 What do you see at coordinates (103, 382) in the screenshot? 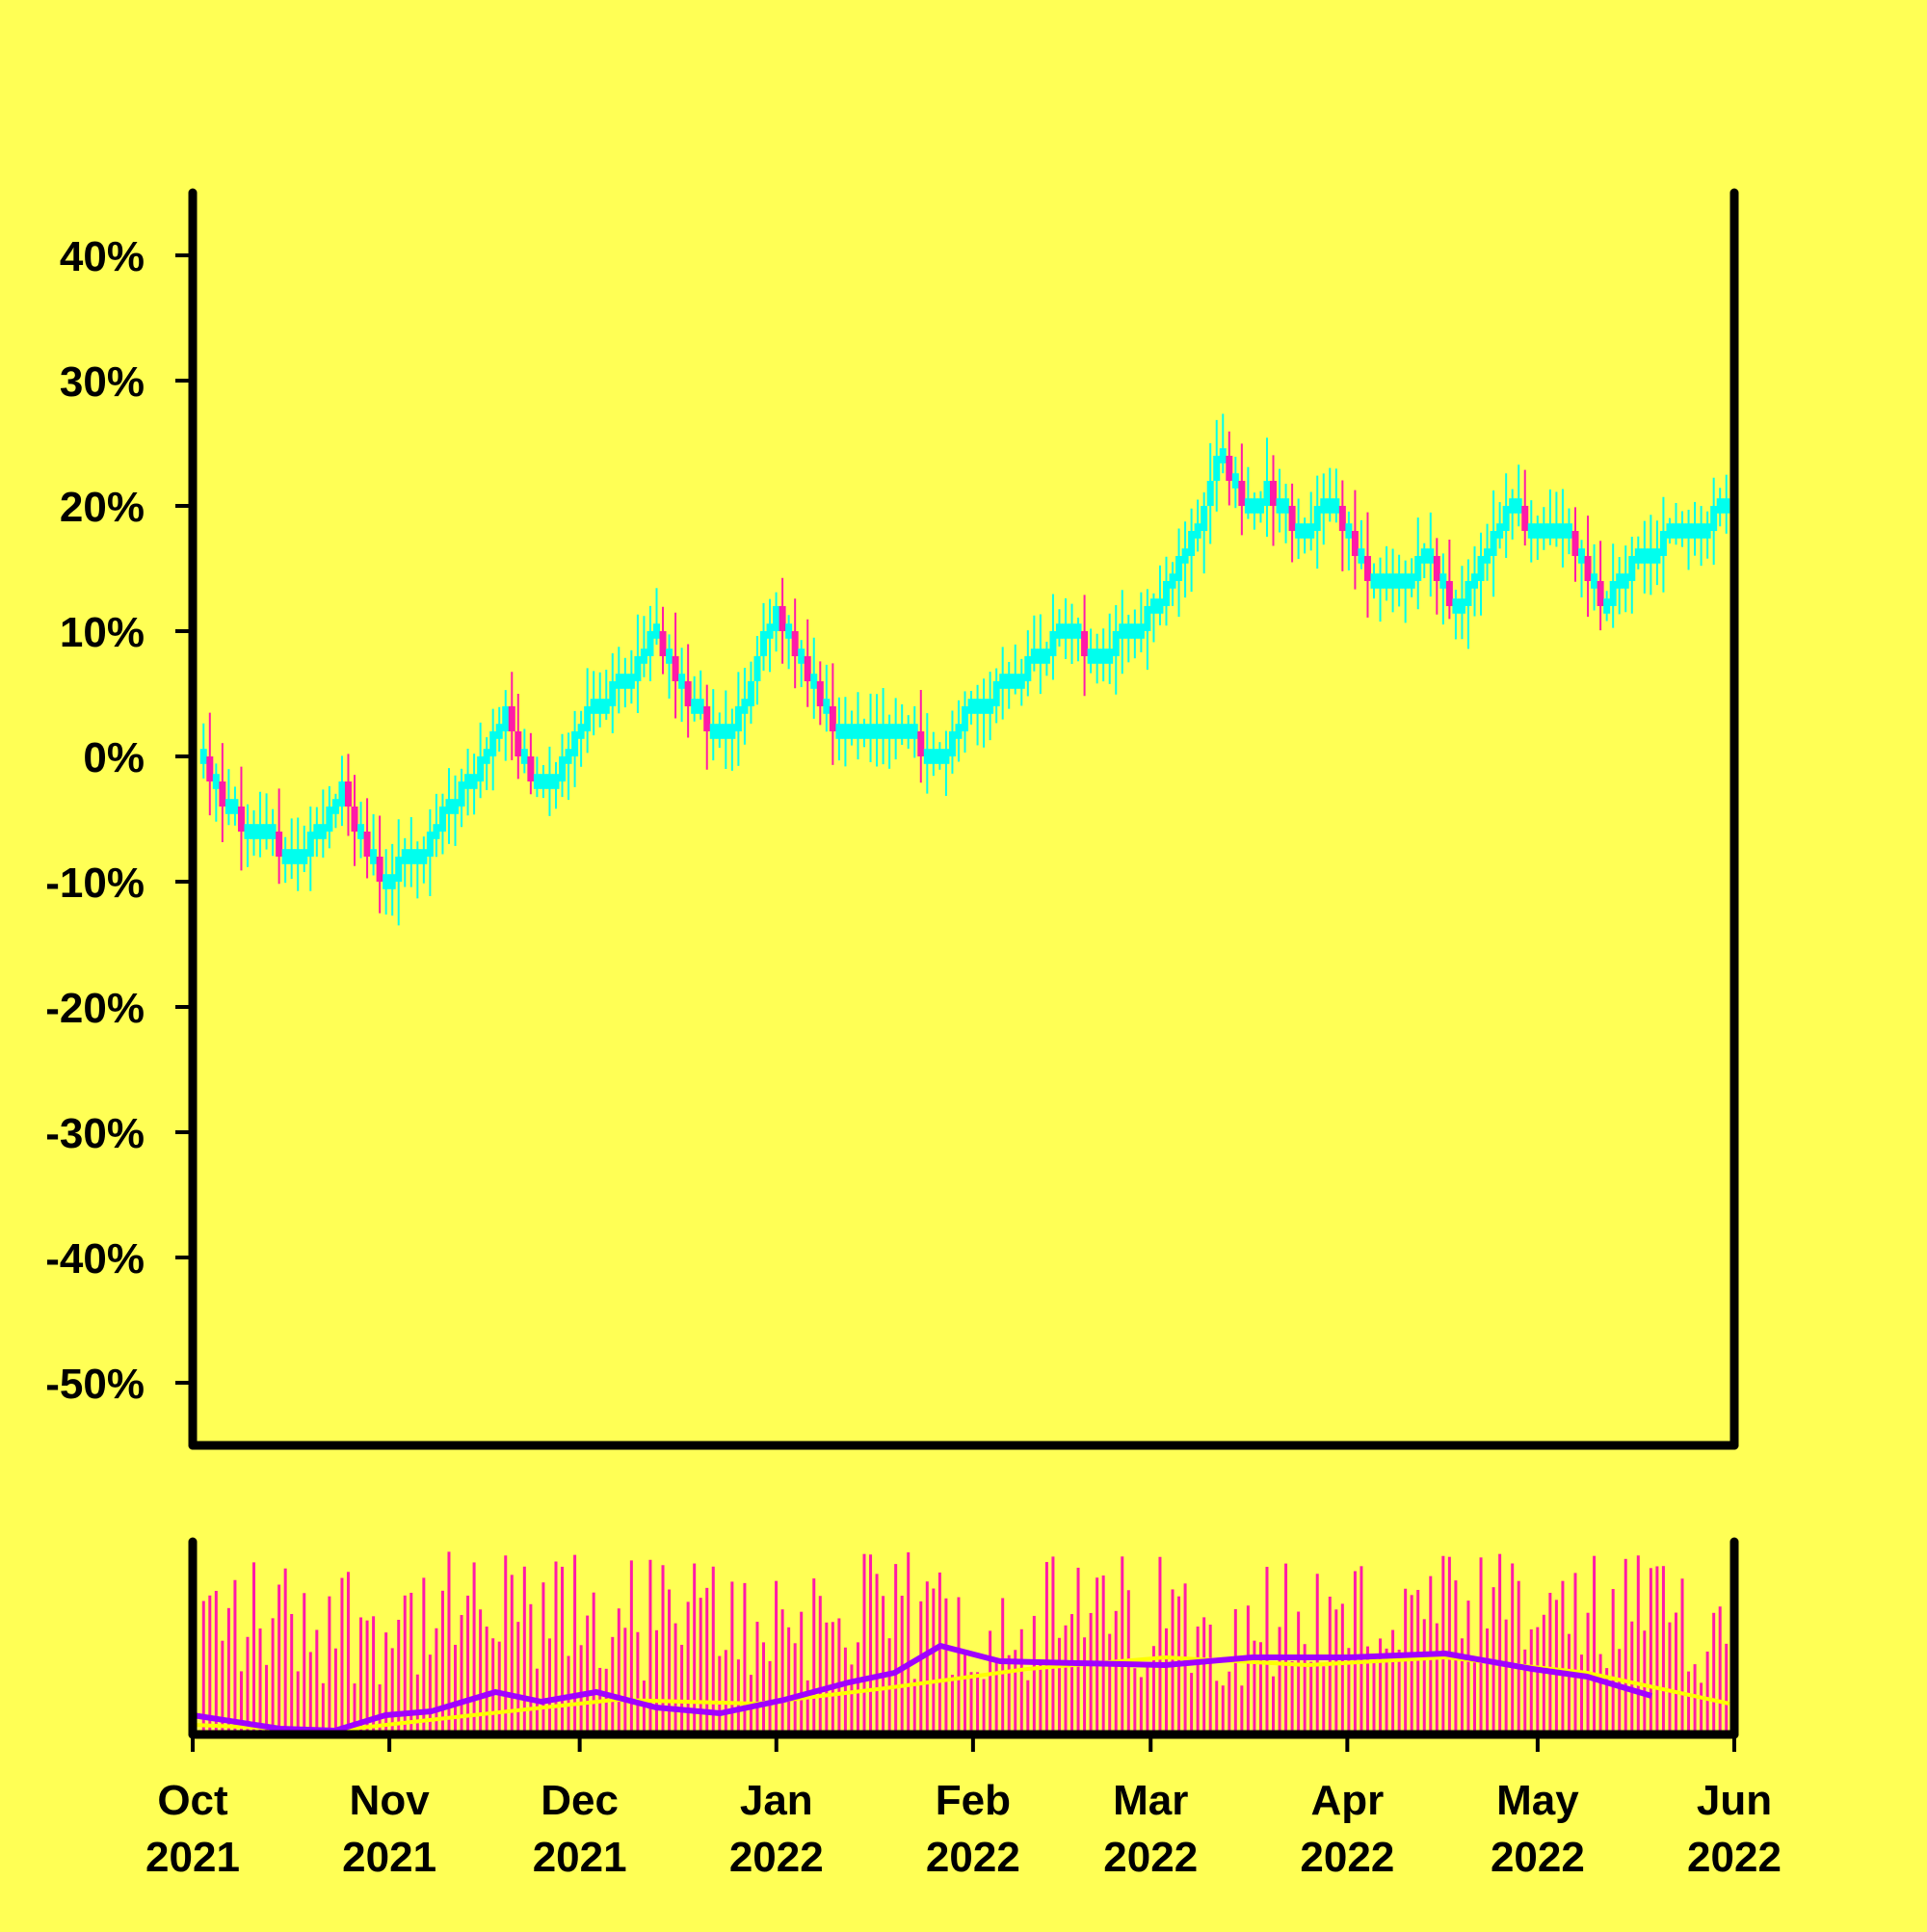
I see `y-tick-label: 30%` at bounding box center [103, 382].